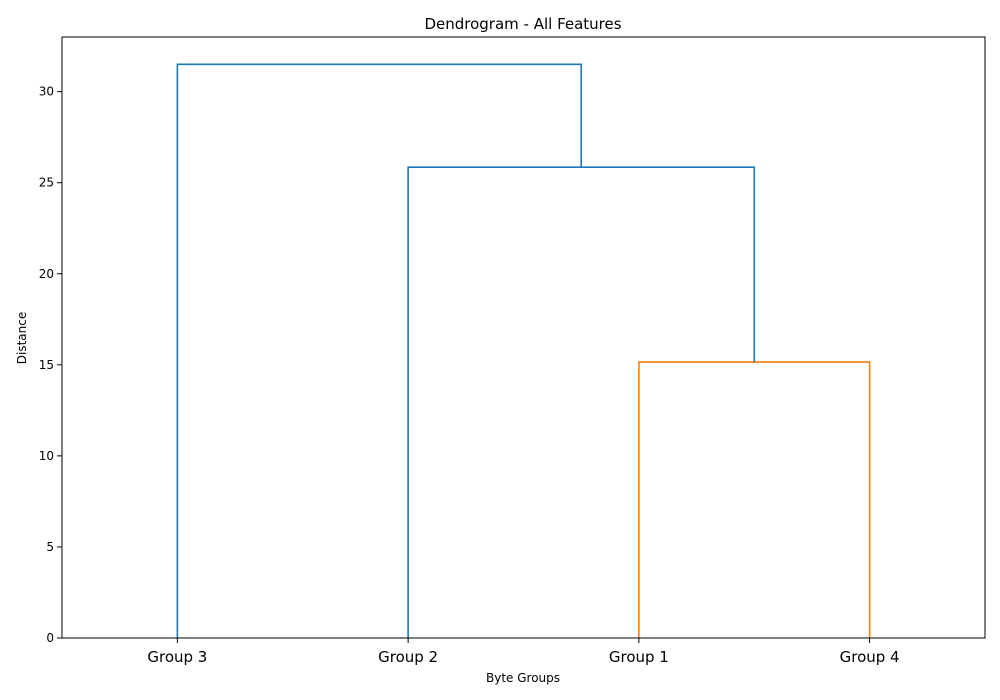 Image resolution: width=1000 pixels, height=700 pixels. What do you see at coordinates (46, 456) in the screenshot?
I see `y-tick-label: 10` at bounding box center [46, 456].